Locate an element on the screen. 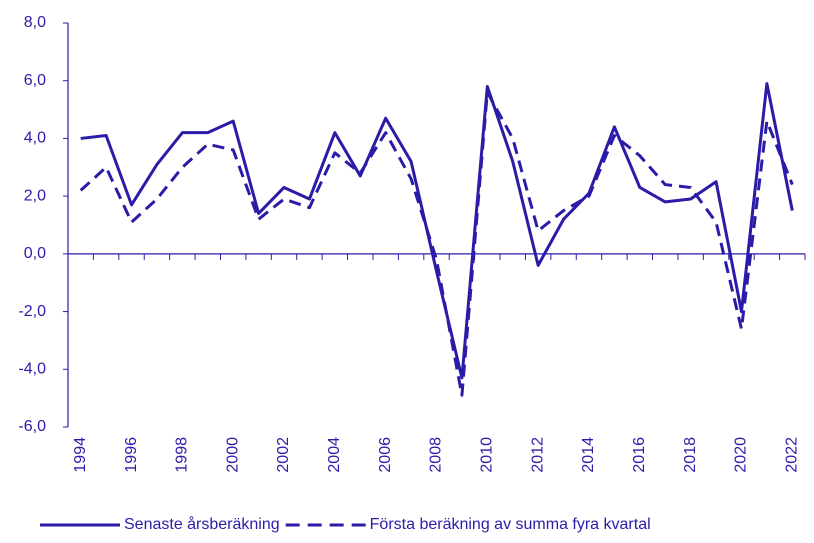 Image resolution: width=814 pixels, height=543 pixels. y-tick-label: 4,0 is located at coordinates (35, 138).